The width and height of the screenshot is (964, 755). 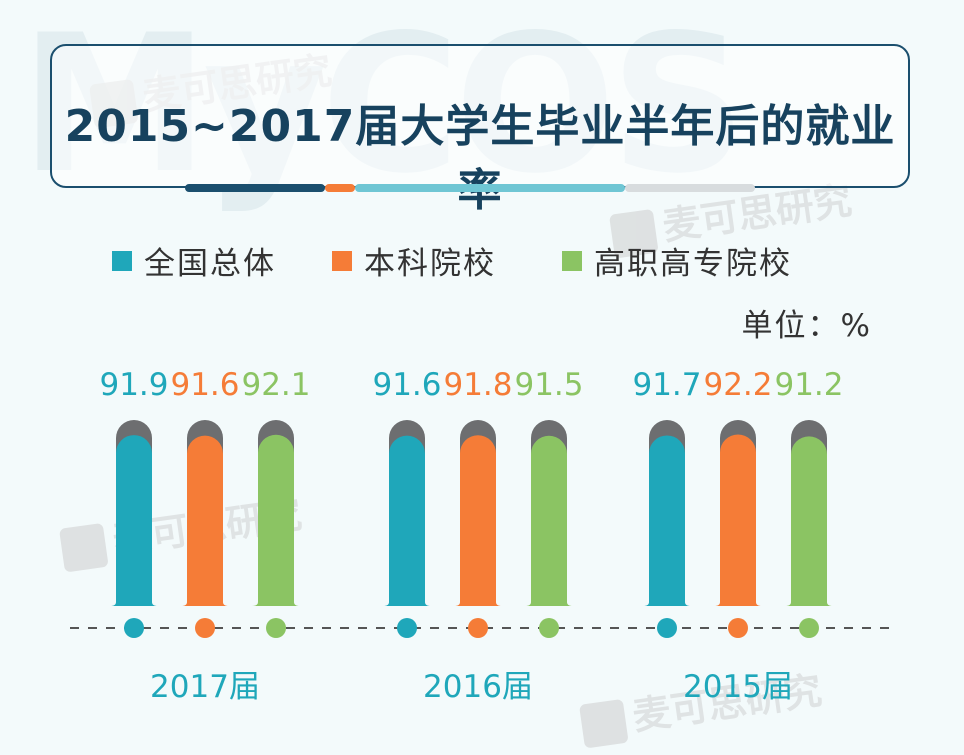 What do you see at coordinates (480, 158) in the screenshot?
I see `chart-title: 2015~2017届大学生毕业半年后的就业率` at bounding box center [480, 158].